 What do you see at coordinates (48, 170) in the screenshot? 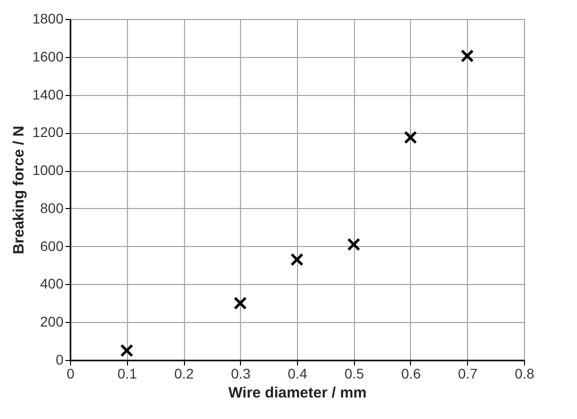
I see `y-tick-label: 1000` at bounding box center [48, 170].